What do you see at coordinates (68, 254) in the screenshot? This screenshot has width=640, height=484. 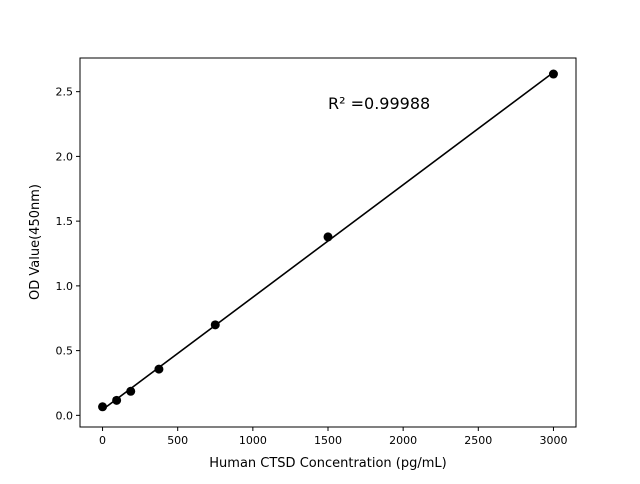 I see `y-axis: 0.0 0.5 1.0 1.5 2.0 2.5` at bounding box center [68, 254].